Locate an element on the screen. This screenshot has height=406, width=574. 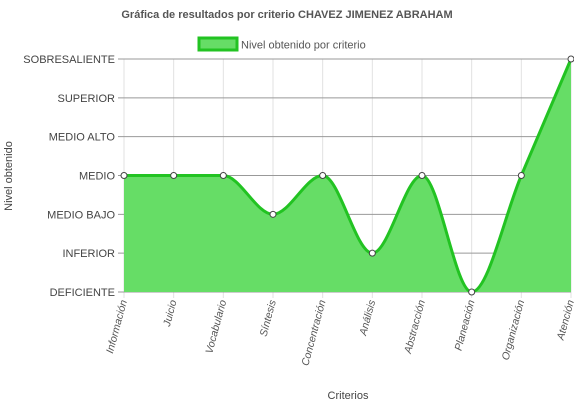
y-tick-label: SOBRESALIENTE is located at coordinates (69, 60).